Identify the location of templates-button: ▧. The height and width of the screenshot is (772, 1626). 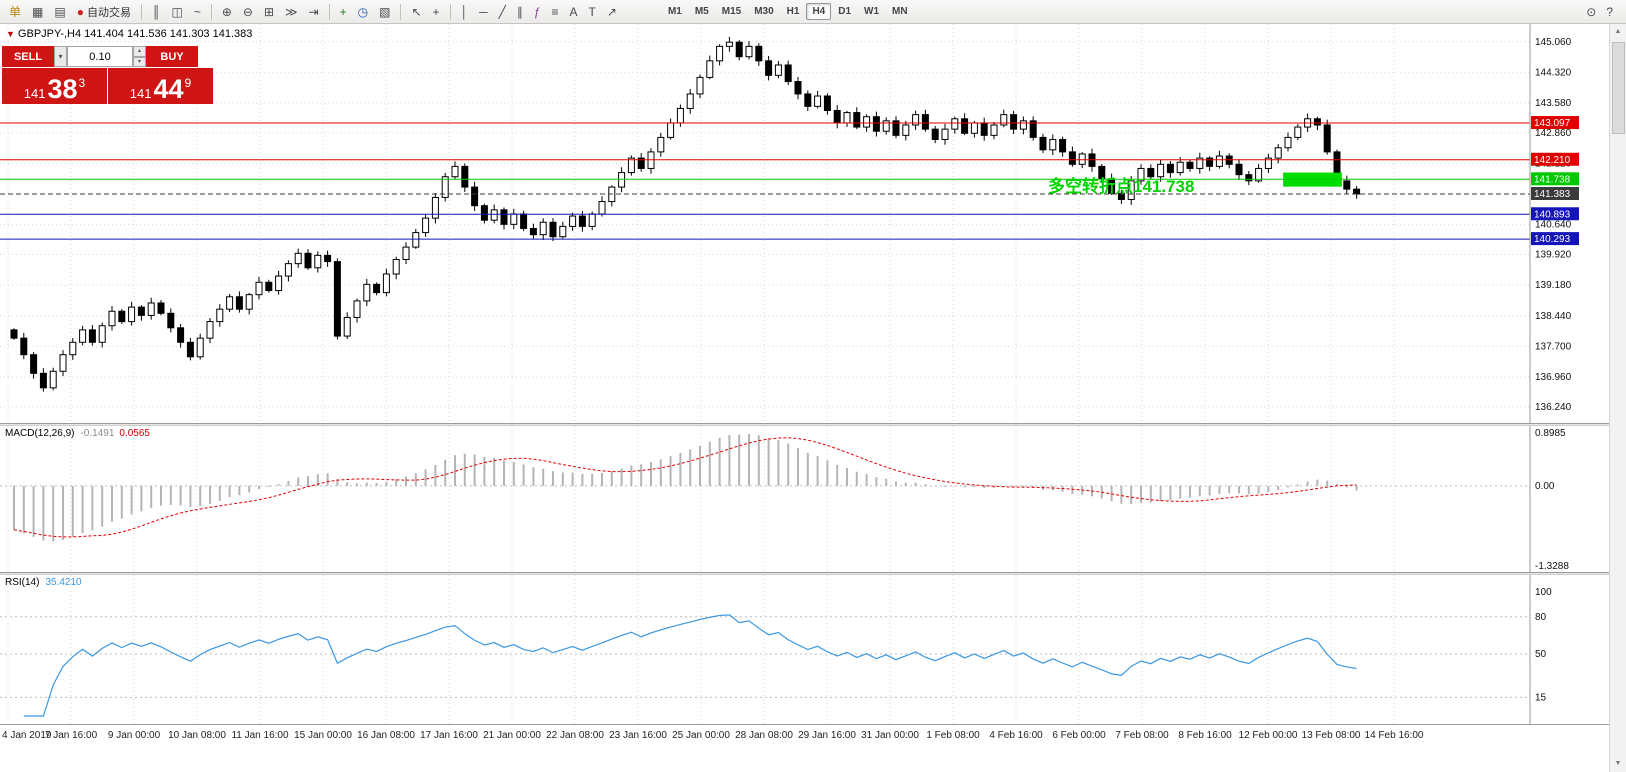
(384, 12).